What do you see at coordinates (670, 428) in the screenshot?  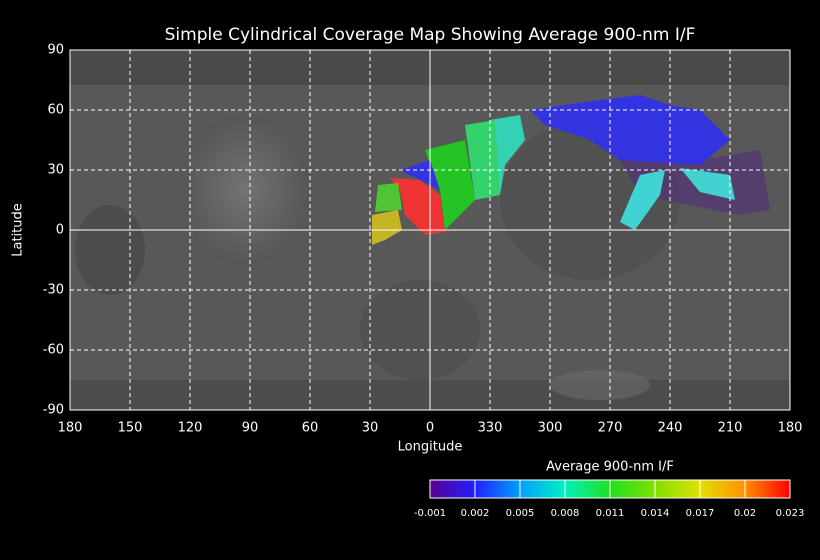 I see `x-tick-label: 240` at bounding box center [670, 428].